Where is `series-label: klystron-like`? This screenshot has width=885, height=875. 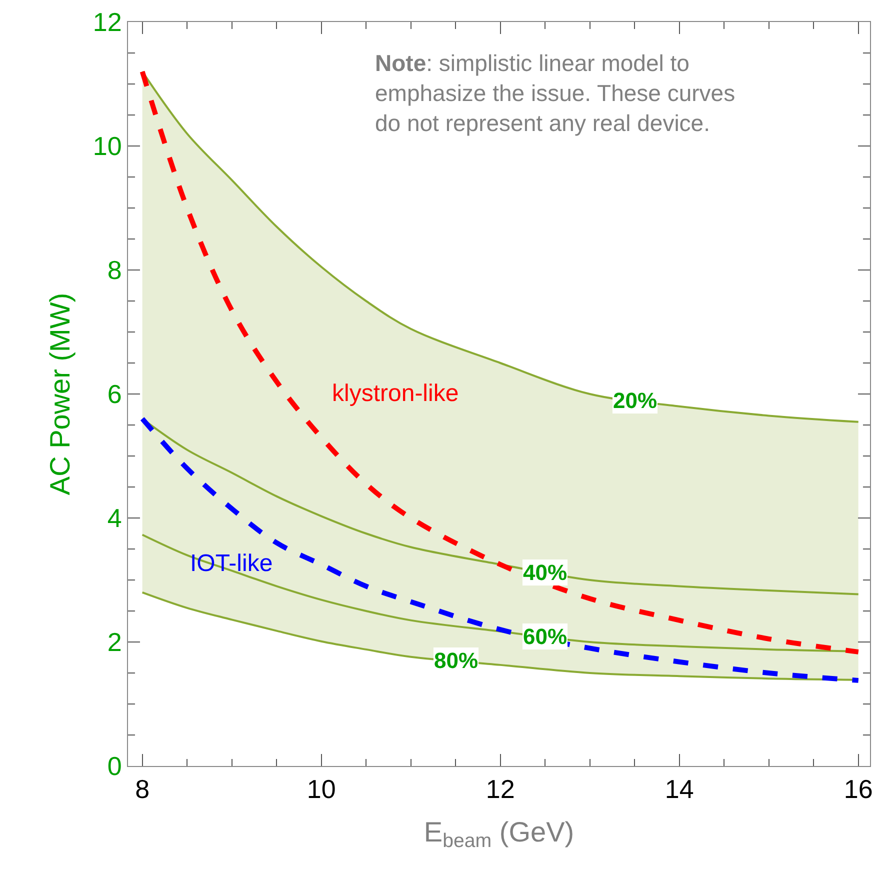
series-label: klystron-like is located at coordinates (395, 393).